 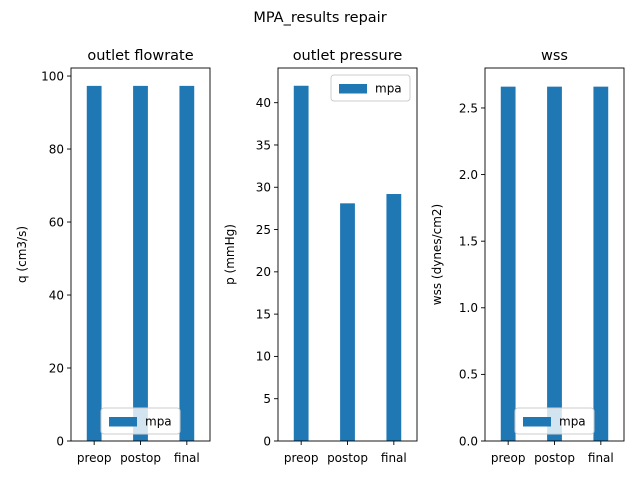 I want to click on y-tick-label: 35, so click(x=263, y=145).